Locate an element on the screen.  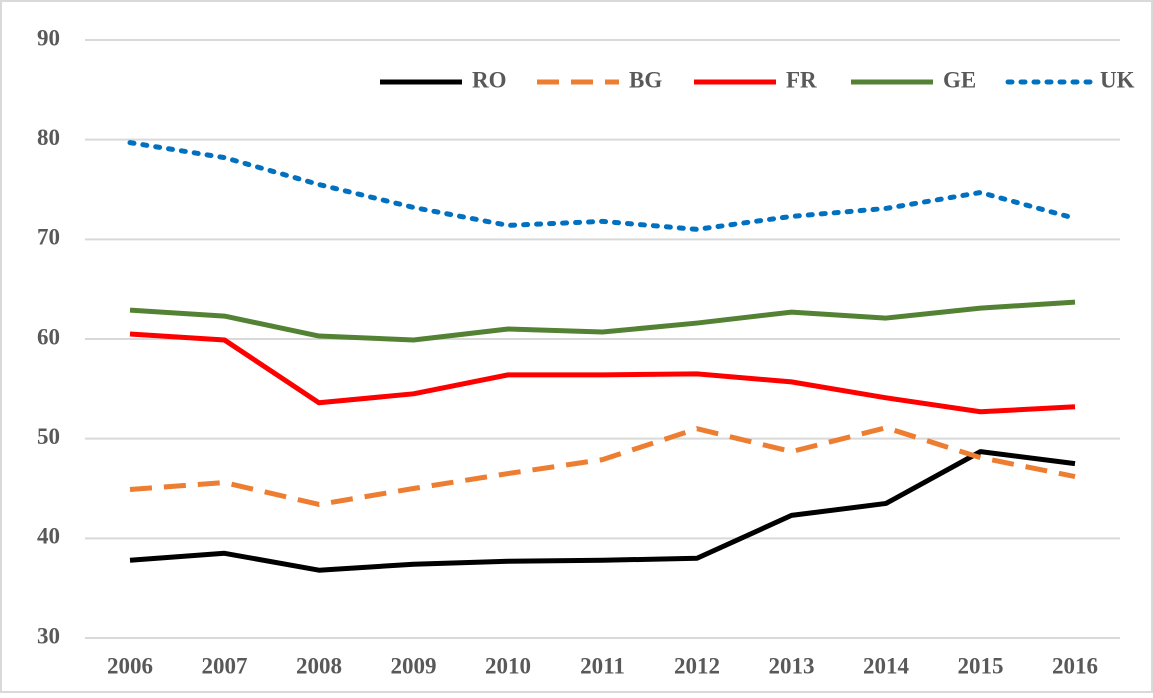
y-tick-label: 70 is located at coordinates (48, 237).